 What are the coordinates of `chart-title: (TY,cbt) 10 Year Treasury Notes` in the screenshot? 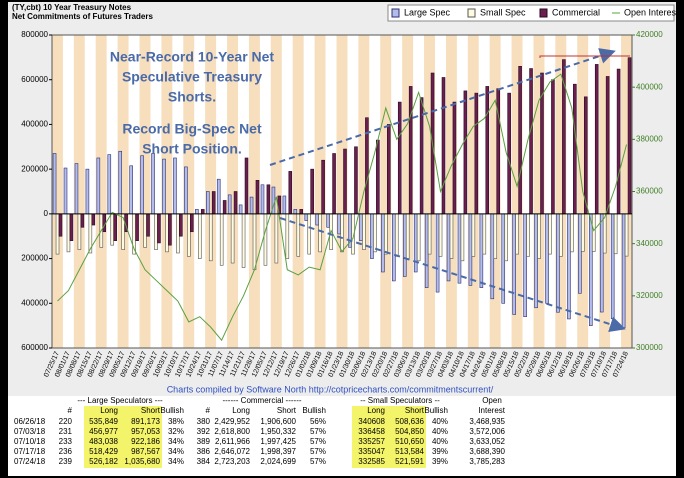 It's located at (72, 7).